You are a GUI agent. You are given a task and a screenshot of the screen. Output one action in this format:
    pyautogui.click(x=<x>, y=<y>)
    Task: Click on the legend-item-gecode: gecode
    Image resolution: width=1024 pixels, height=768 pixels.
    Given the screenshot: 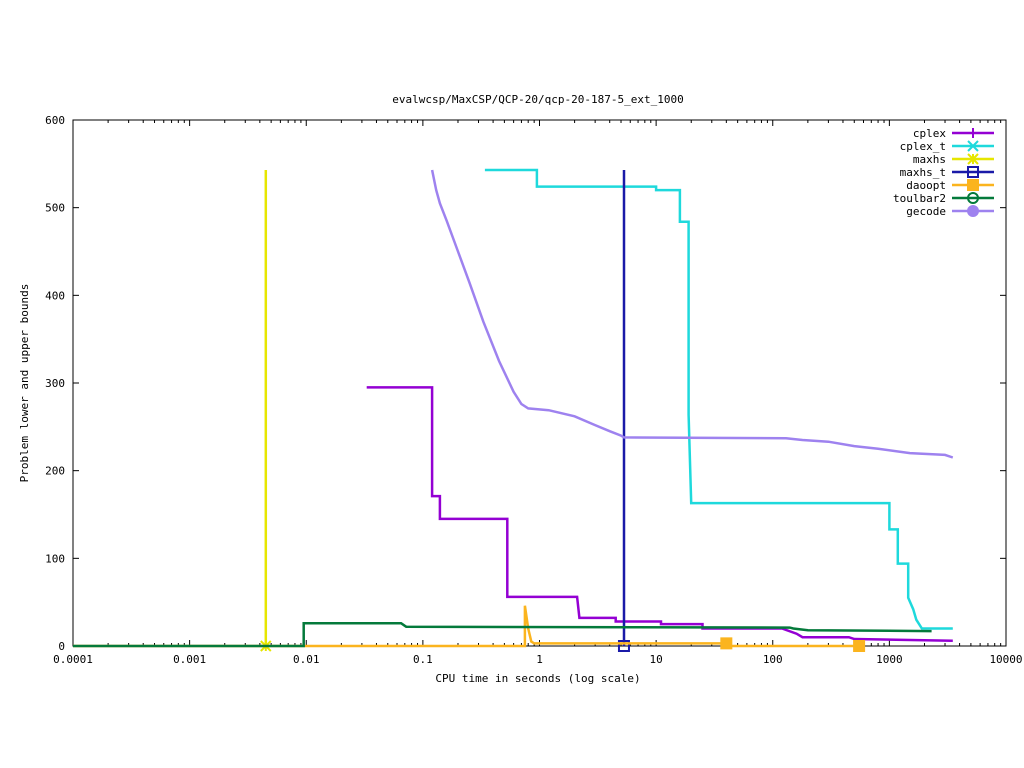 What is the action you would take?
    pyautogui.click(x=950, y=211)
    